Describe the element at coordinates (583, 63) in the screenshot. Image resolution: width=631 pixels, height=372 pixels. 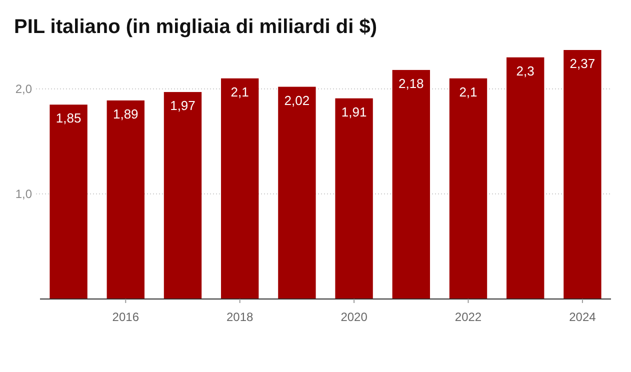
I see `data-label: 2,37` at that location.